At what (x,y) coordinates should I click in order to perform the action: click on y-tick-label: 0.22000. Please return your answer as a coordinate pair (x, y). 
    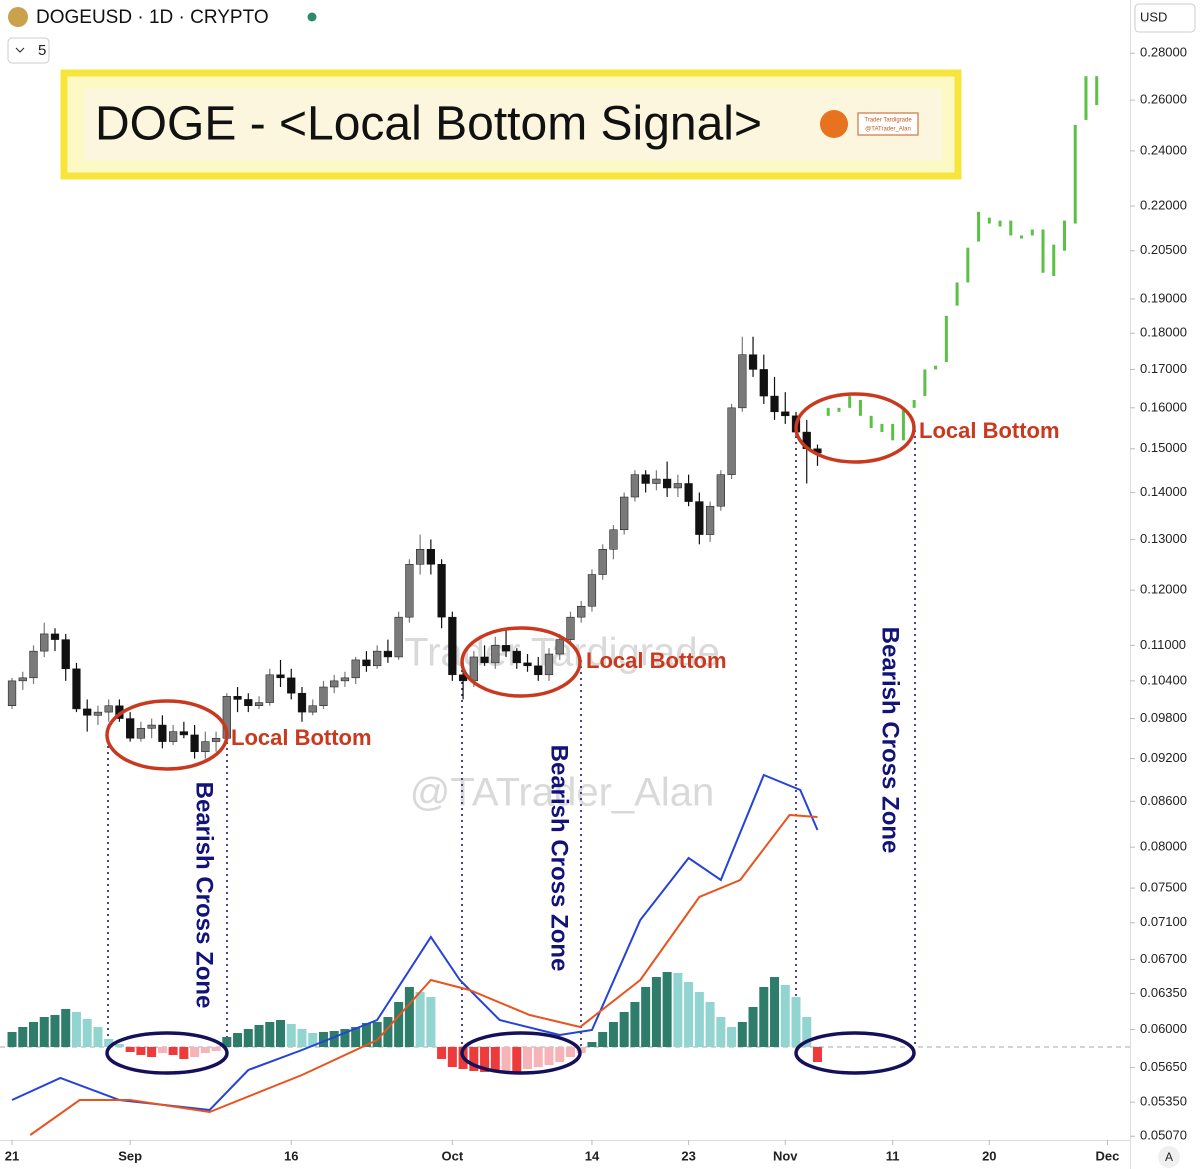
    Looking at the image, I should click on (1163, 204).